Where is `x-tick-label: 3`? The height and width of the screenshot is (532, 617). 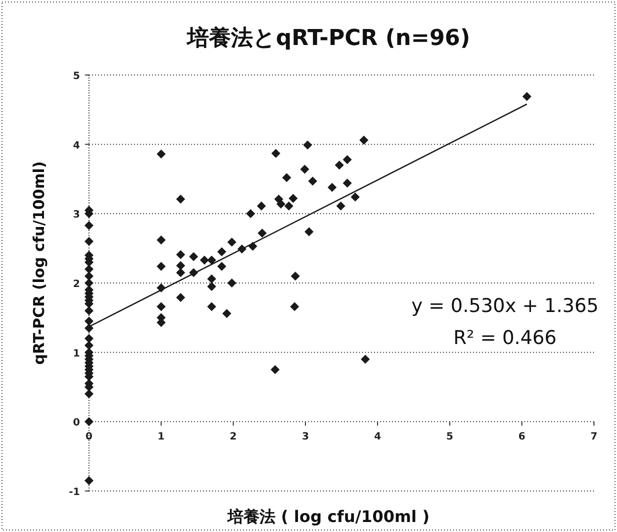 x-tick-label: 3 is located at coordinates (305, 437).